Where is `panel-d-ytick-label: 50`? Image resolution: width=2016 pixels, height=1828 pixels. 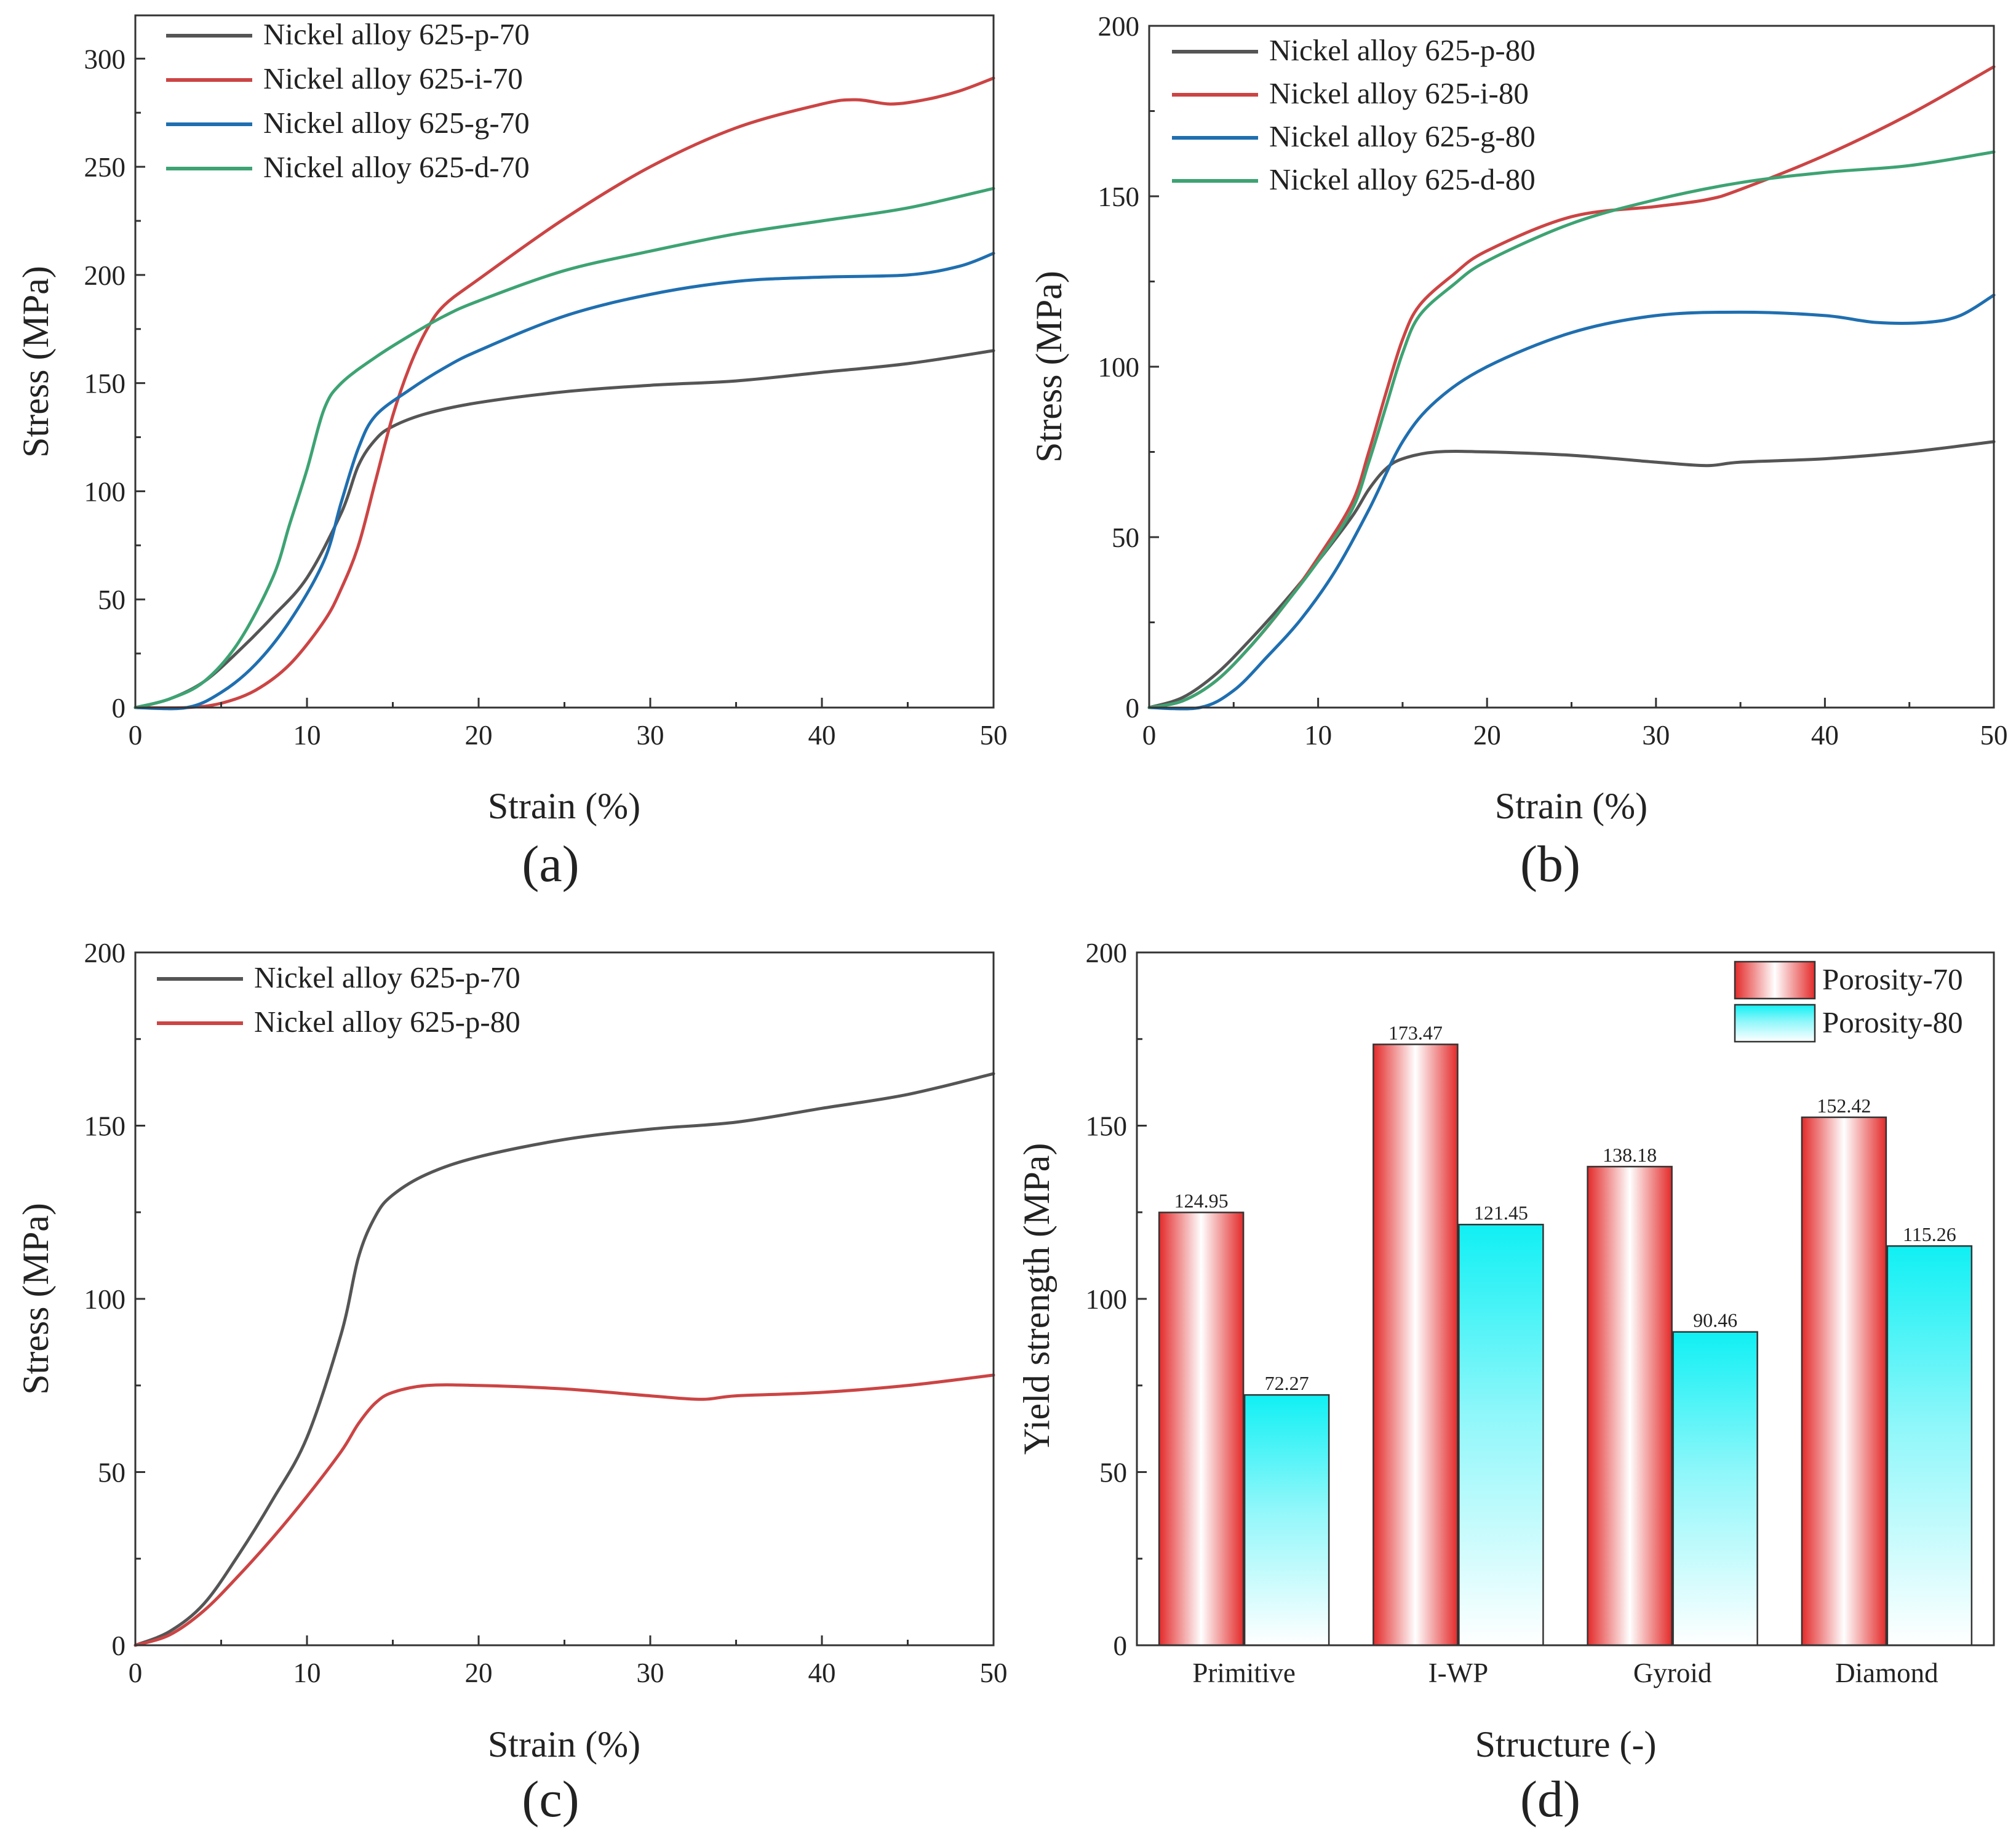
panel-d-ytick-label: 50 is located at coordinates (1113, 1473).